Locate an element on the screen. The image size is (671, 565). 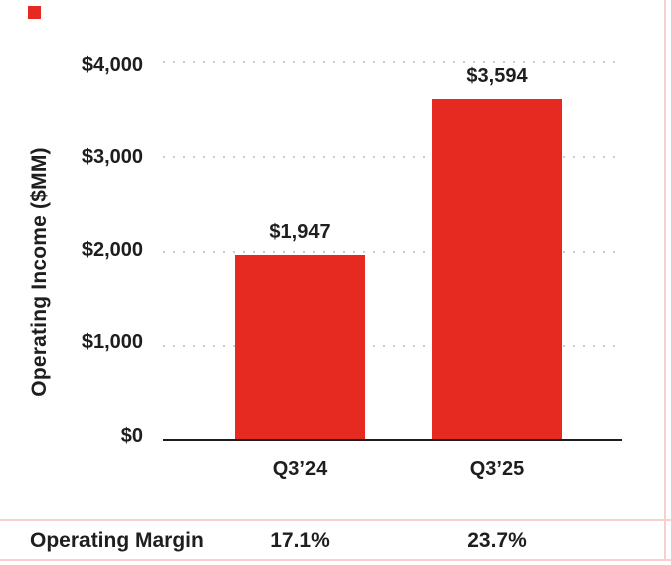
right-edge-border is located at coordinates (665, 280).